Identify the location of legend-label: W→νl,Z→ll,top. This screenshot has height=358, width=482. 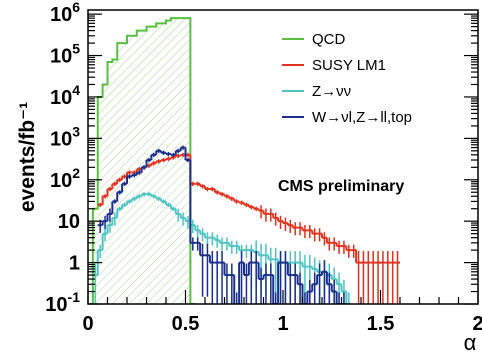
(362, 117).